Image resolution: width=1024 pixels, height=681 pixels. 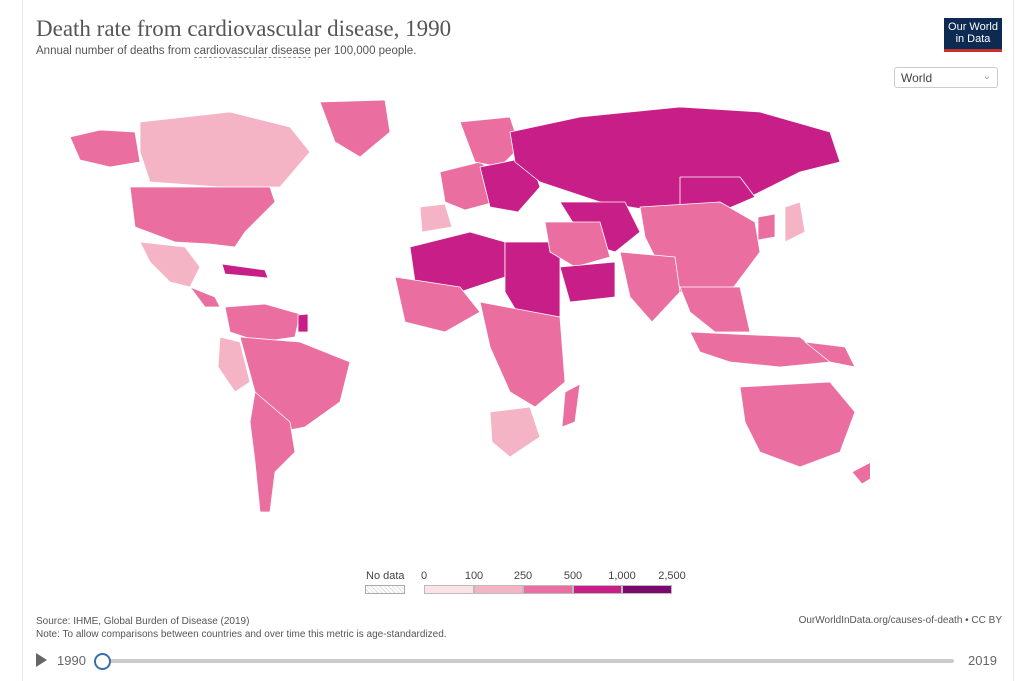 I want to click on timeline-handle, so click(x=102, y=661).